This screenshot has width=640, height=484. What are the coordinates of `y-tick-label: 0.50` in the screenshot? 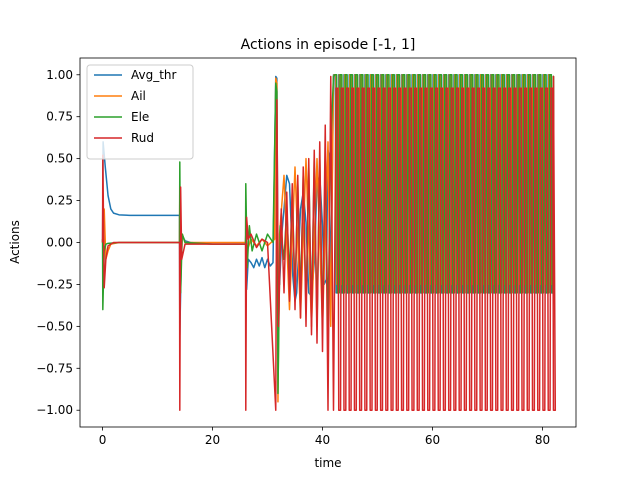 It's located at (59, 159).